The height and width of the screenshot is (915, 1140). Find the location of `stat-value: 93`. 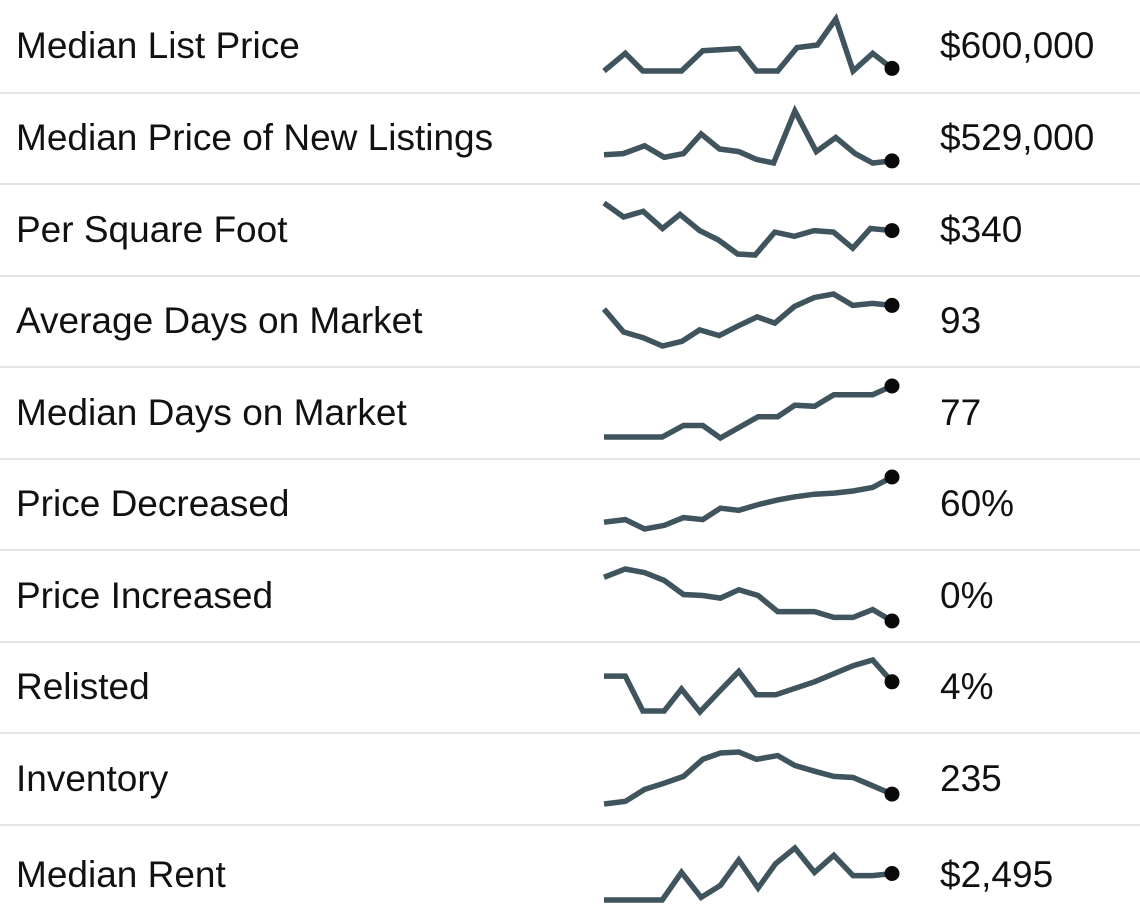

stat-value: 93 is located at coordinates (961, 321).